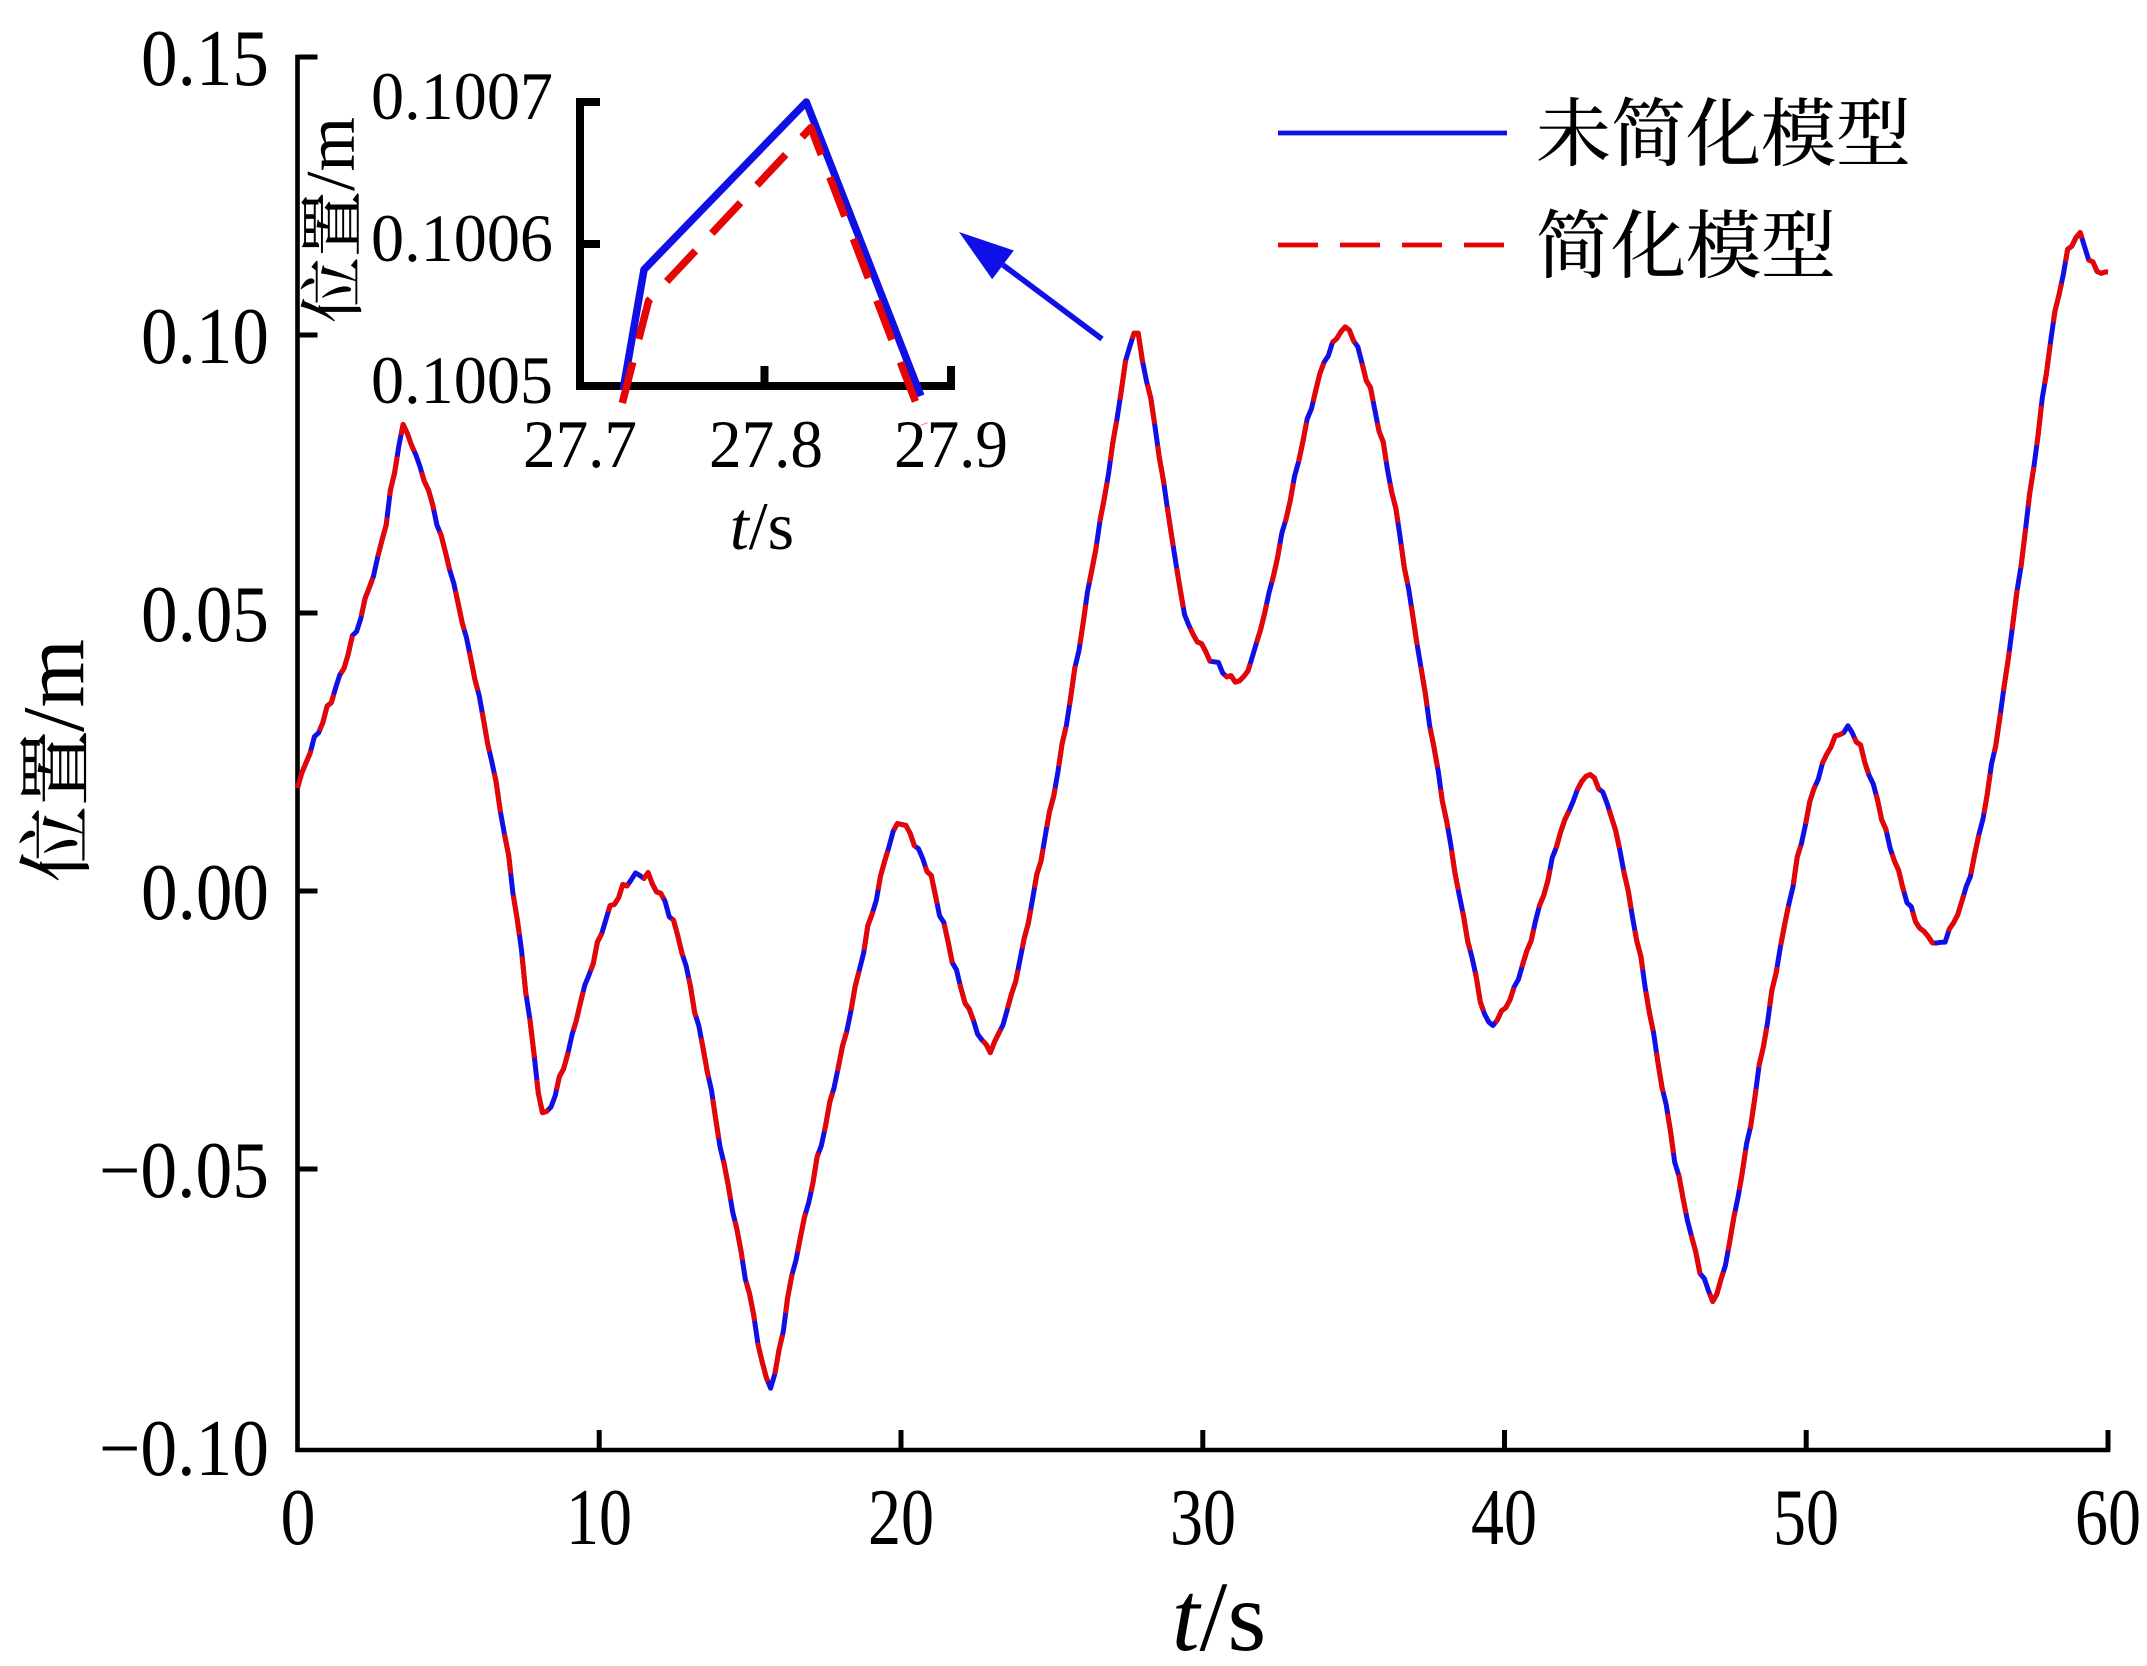 This screenshot has width=2147, height=1666. I want to click on svg-text: 30, so click(1203, 1518).